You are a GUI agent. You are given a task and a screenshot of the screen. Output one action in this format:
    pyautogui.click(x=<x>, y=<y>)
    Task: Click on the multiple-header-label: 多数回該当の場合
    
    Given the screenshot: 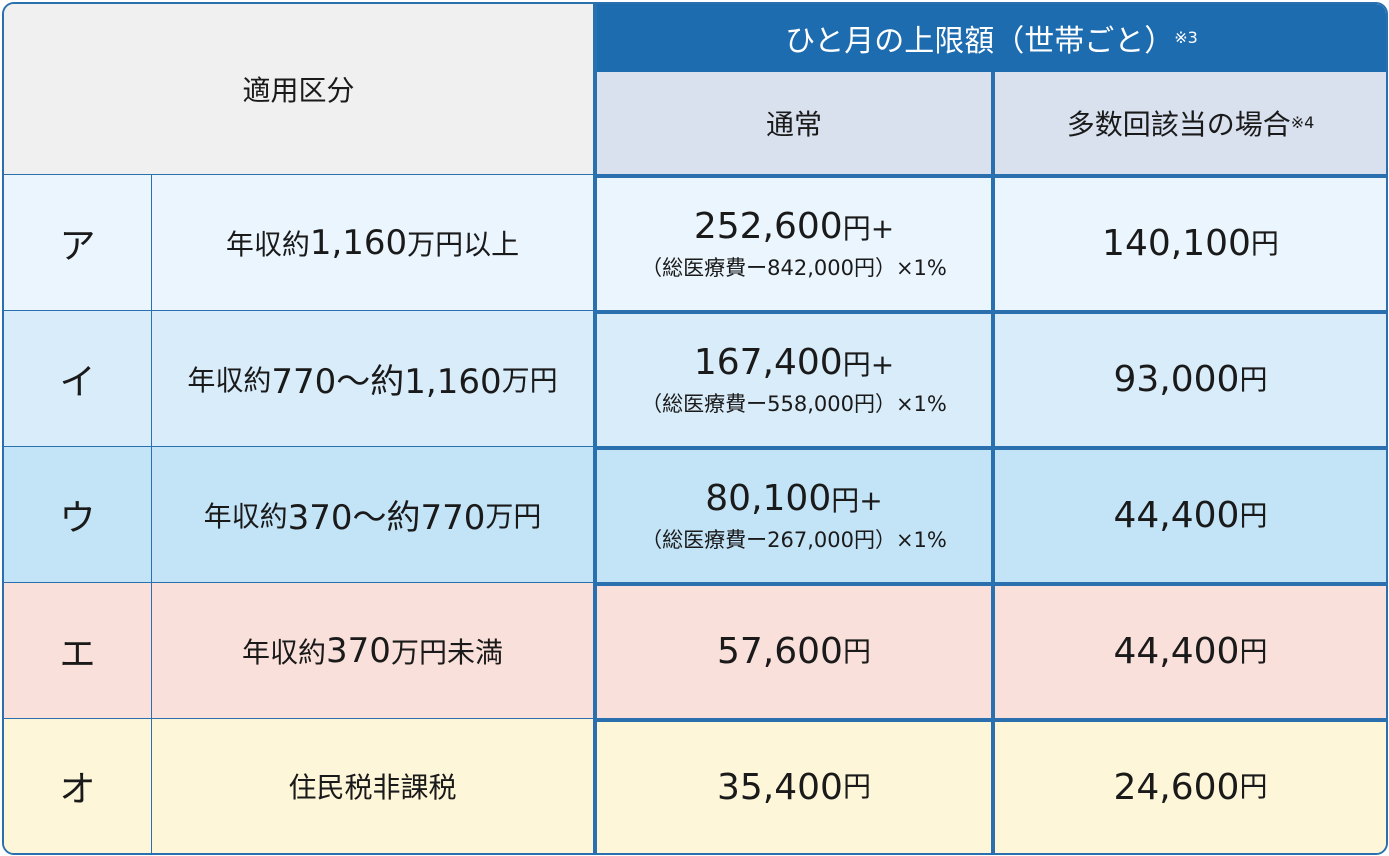 What is the action you would take?
    pyautogui.click(x=1178, y=124)
    